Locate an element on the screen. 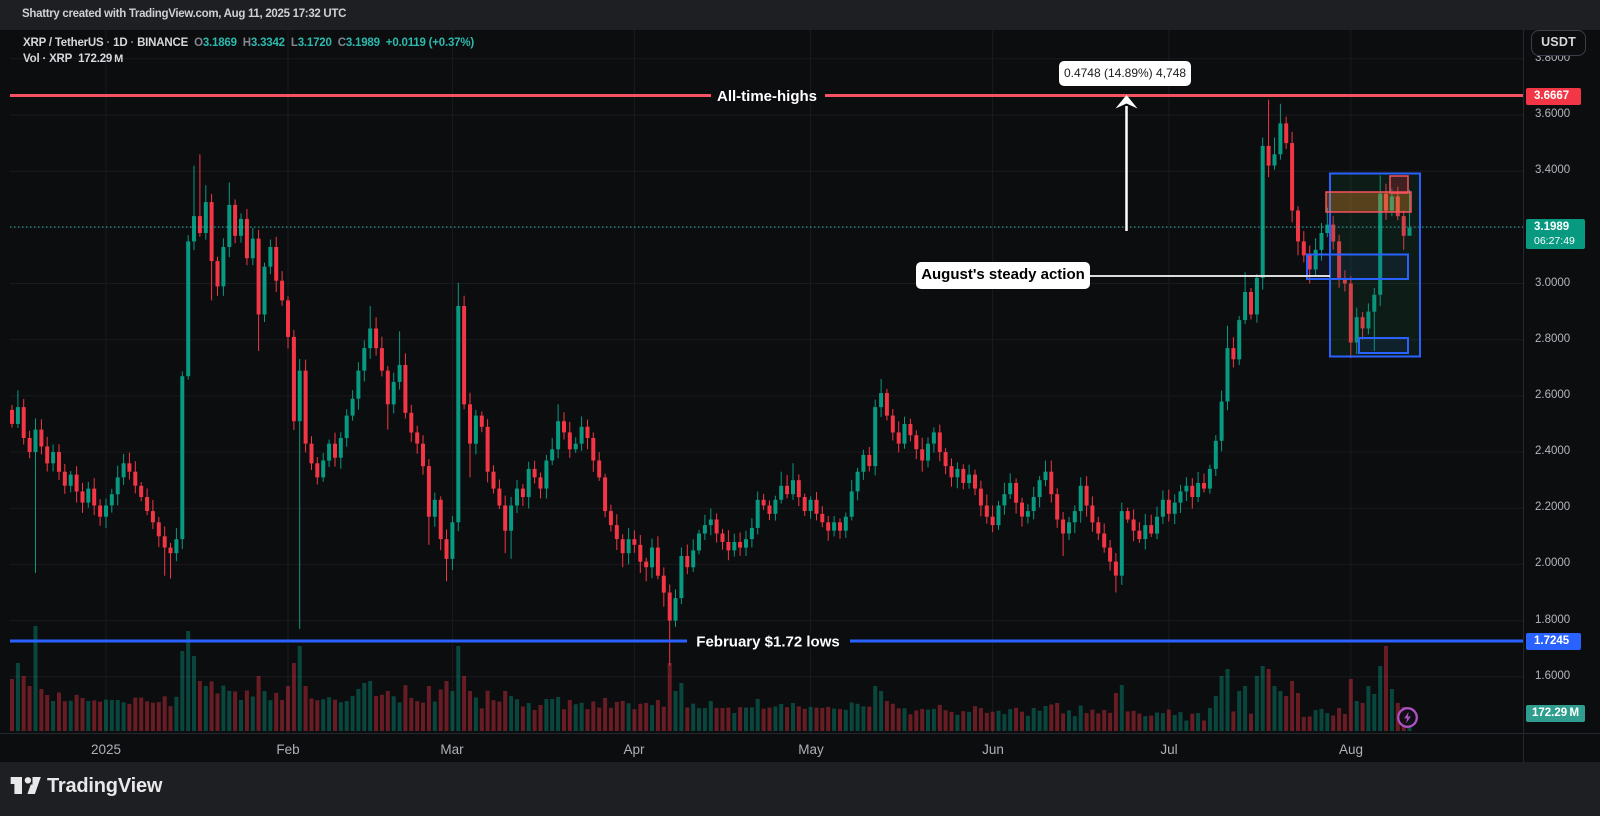 The width and height of the screenshot is (1600, 816). svg-text: February $1.72 lows is located at coordinates (767, 642).